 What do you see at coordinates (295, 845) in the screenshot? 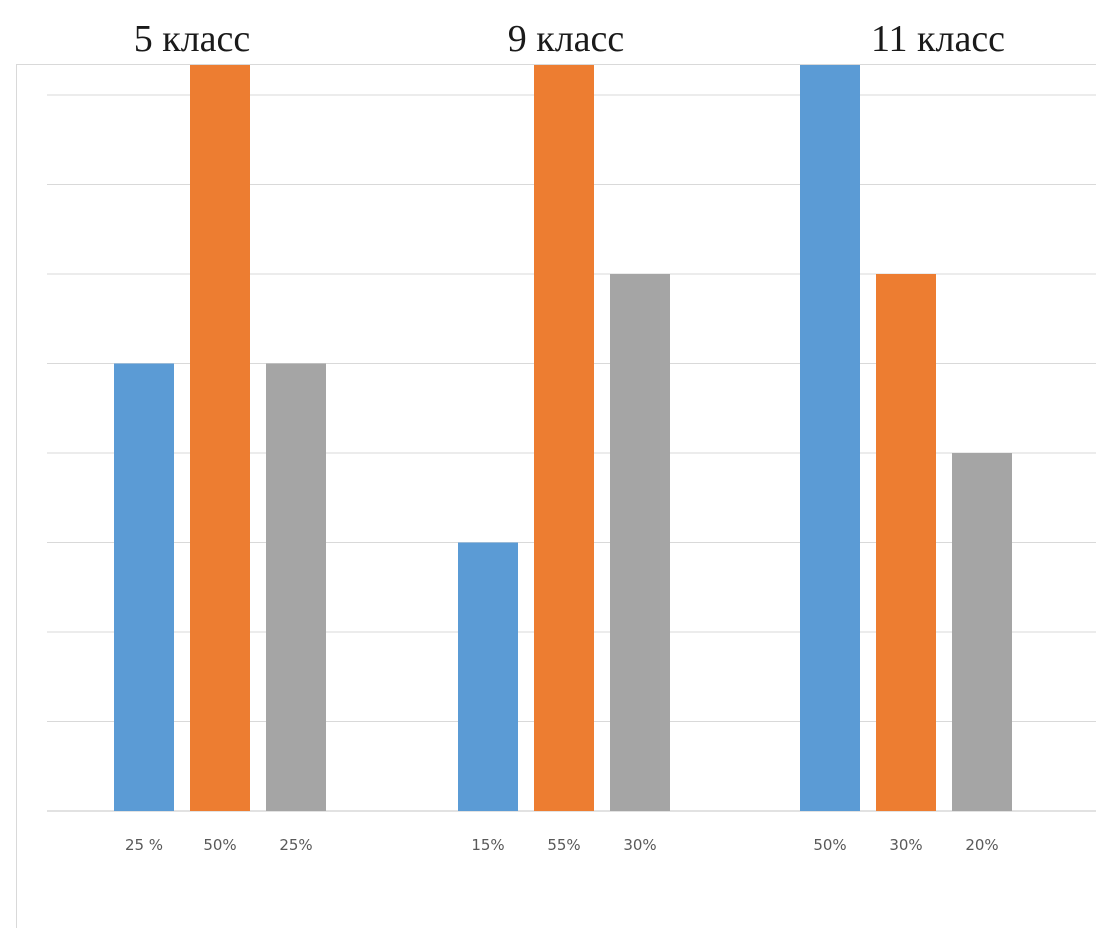
I see `value-label-group-1-series-3: 25%` at bounding box center [295, 845].